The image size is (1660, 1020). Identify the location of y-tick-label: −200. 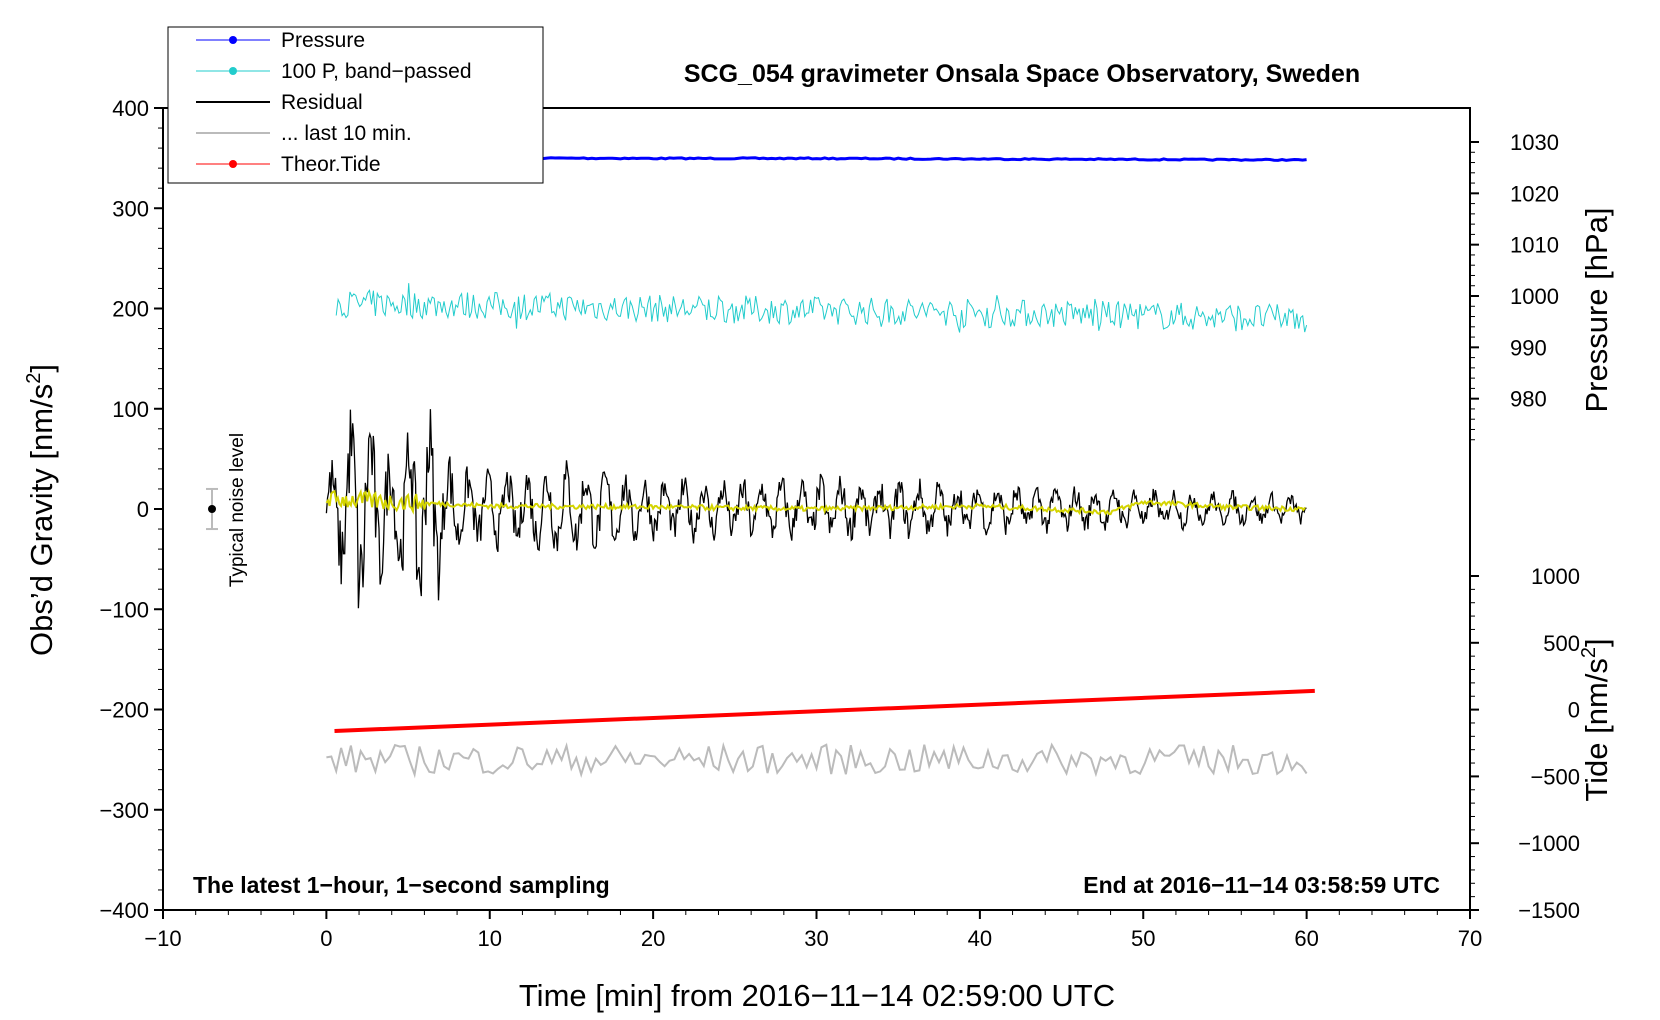
(124, 710).